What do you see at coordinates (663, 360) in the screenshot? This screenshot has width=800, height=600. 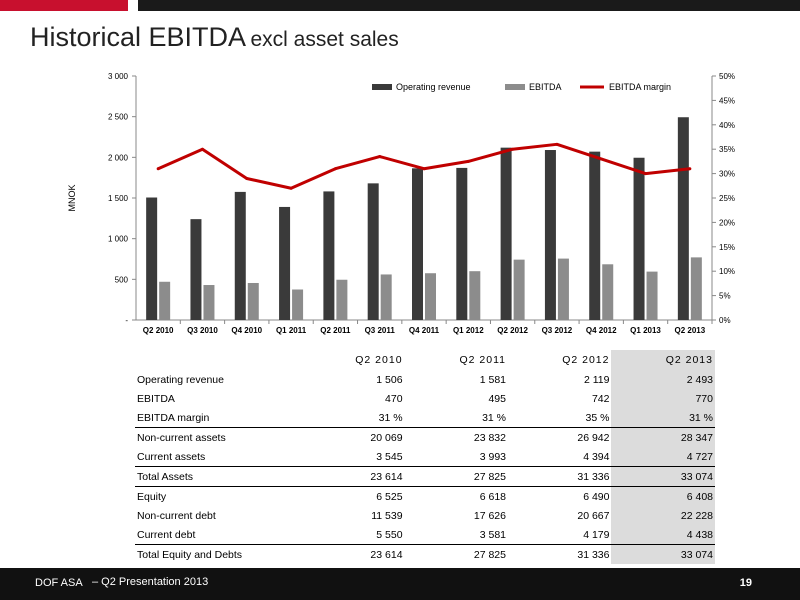 I see `table-header-q2-2013: Q2 2013` at bounding box center [663, 360].